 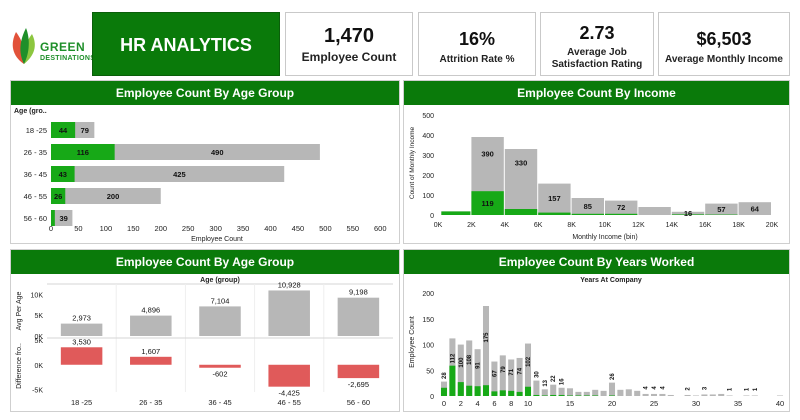 What do you see at coordinates (81, 402) in the screenshot?
I see `category-label: 18 -25` at bounding box center [81, 402].